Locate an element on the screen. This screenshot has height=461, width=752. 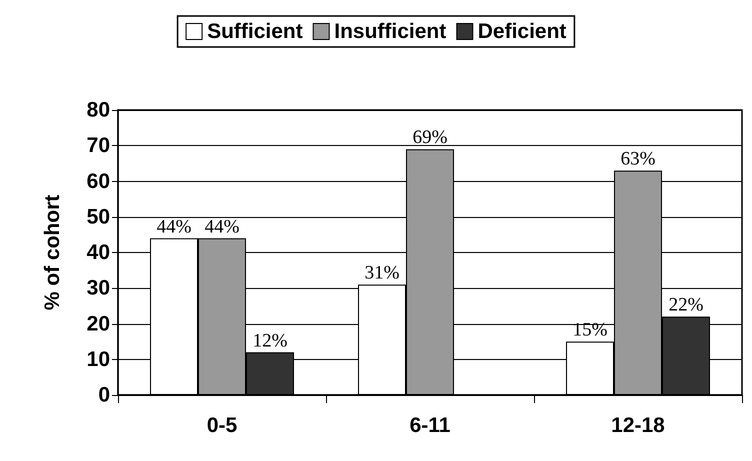
y-tick-label: 60 is located at coordinates (98, 181).